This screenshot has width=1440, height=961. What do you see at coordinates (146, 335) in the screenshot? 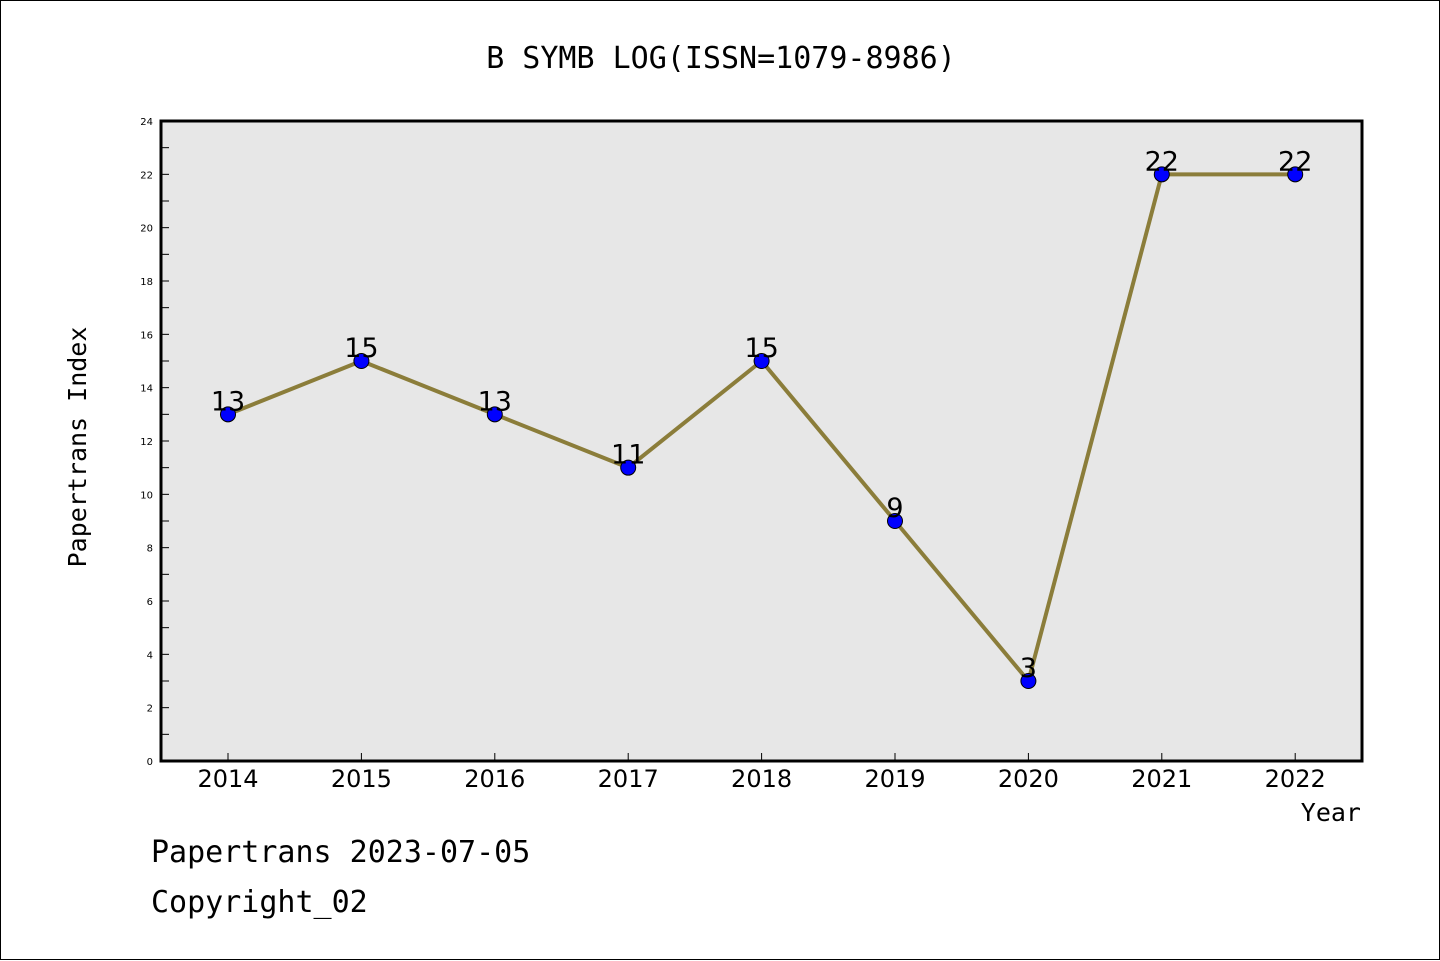
I see `y-tick-label: 16` at bounding box center [146, 335].